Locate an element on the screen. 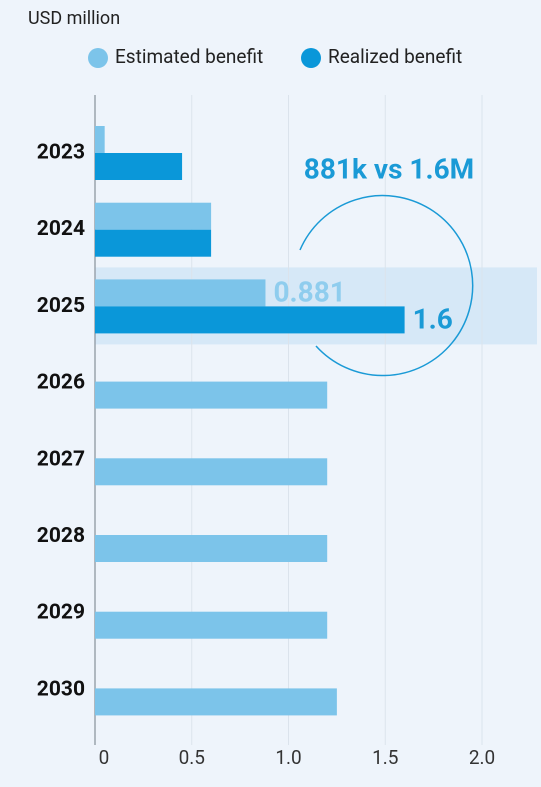  x-tick-label: 0 is located at coordinates (104, 757).